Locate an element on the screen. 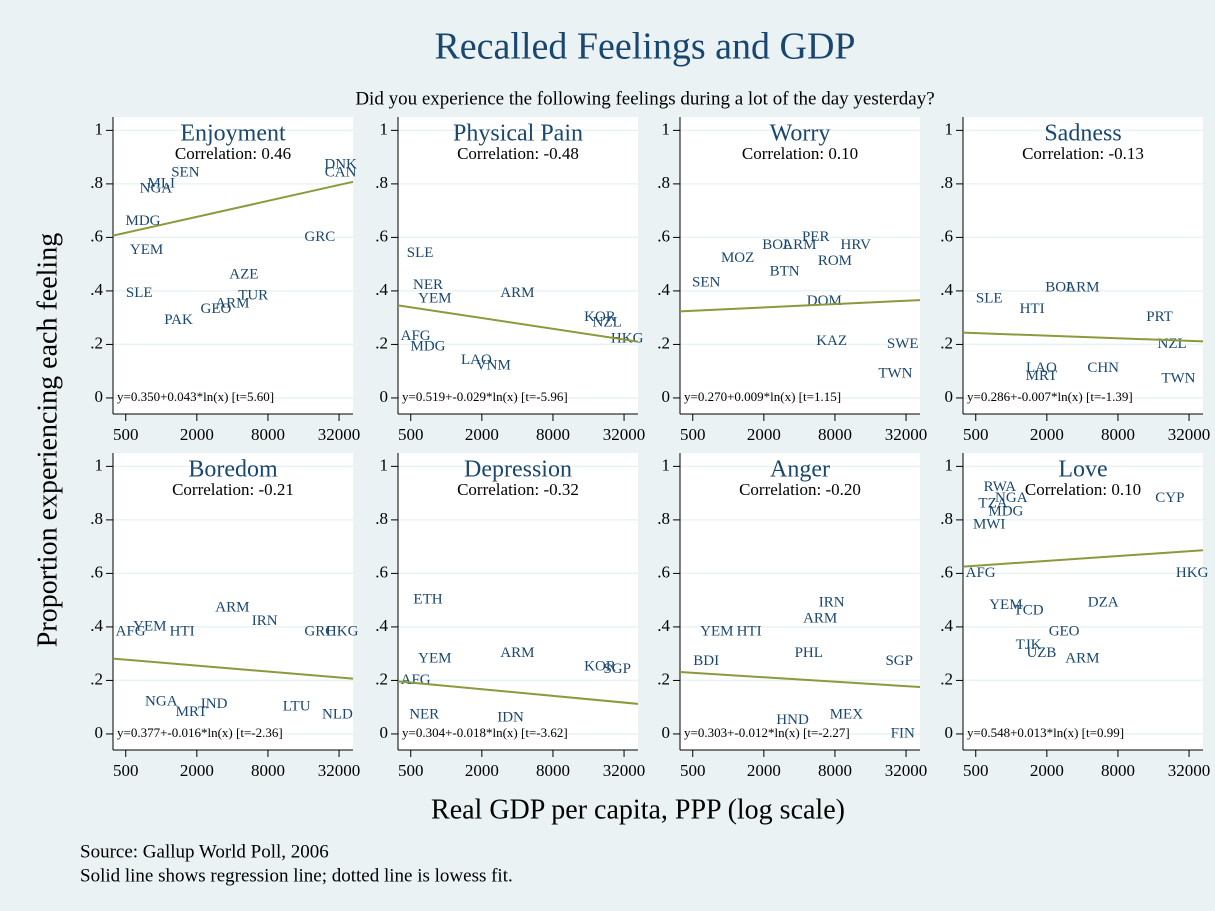  point-label: BDI is located at coordinates (706, 661).